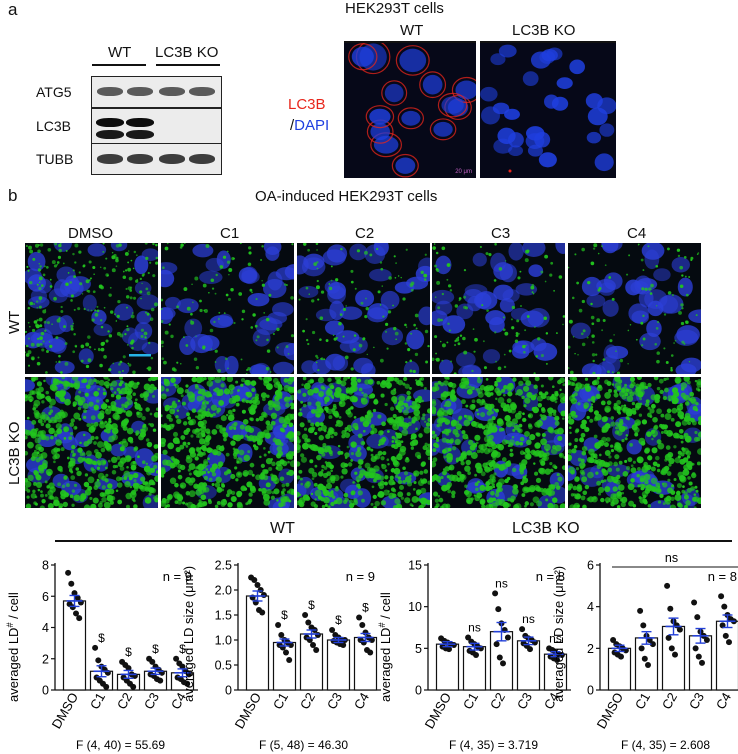 This screenshot has width=738, height=754. Describe the element at coordinates (555, 638) in the screenshot. I see `significance-label: ns` at that location.